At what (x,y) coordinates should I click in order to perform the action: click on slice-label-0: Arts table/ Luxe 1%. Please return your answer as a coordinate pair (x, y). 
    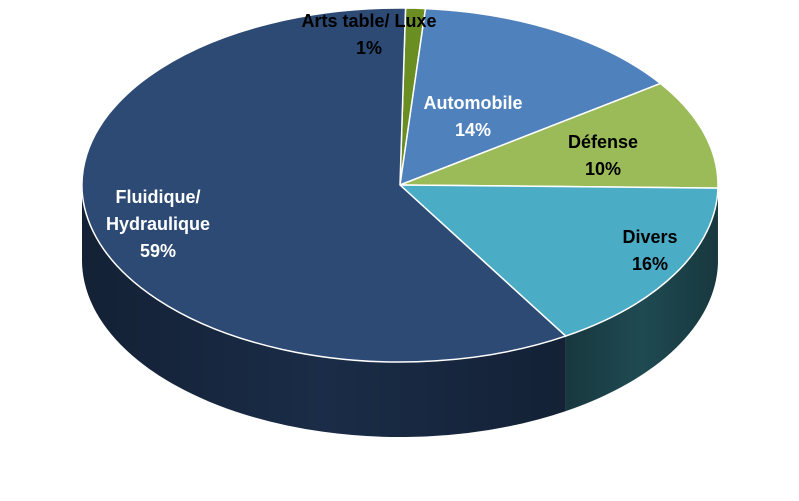
    Looking at the image, I should click on (368, 34).